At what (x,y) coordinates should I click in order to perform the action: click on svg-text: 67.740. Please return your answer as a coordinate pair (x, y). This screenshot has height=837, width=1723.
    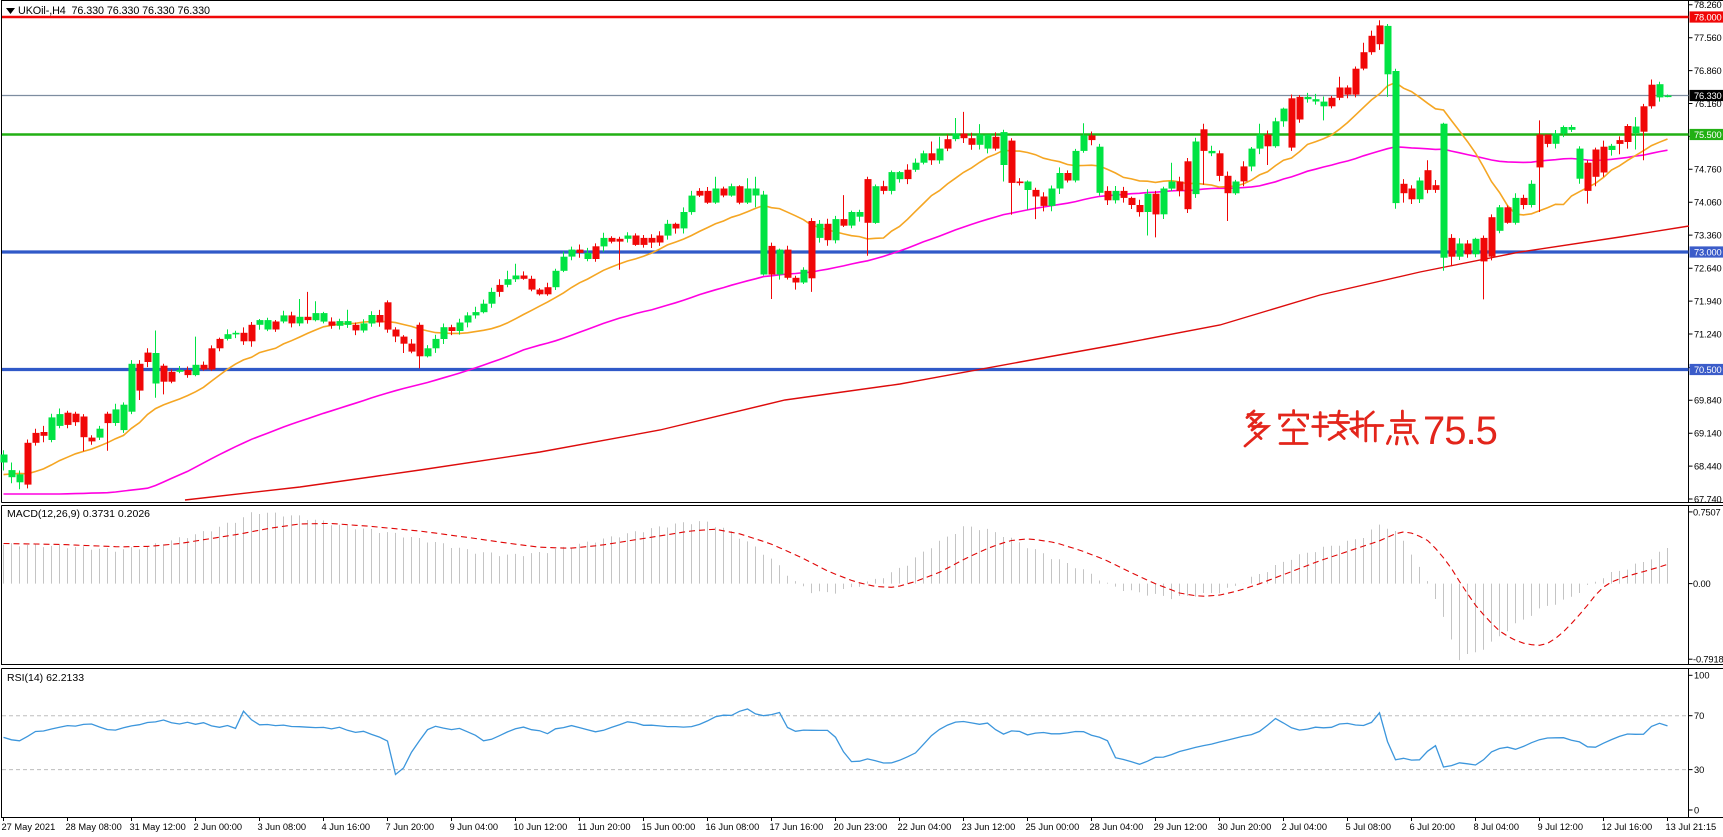
    Looking at the image, I should click on (1708, 499).